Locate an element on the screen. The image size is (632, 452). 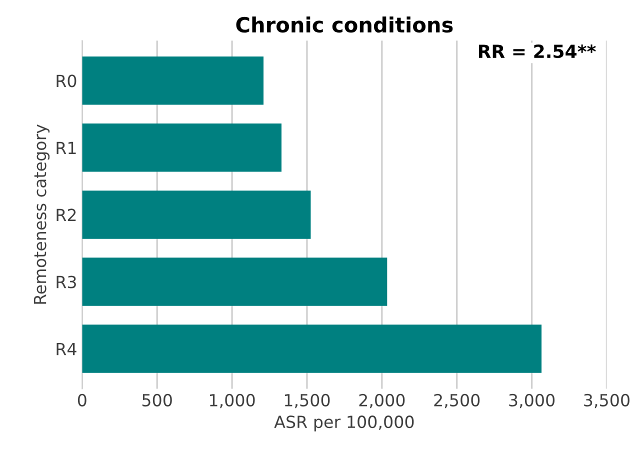
x-tick-label: 2,000 is located at coordinates (382, 401).